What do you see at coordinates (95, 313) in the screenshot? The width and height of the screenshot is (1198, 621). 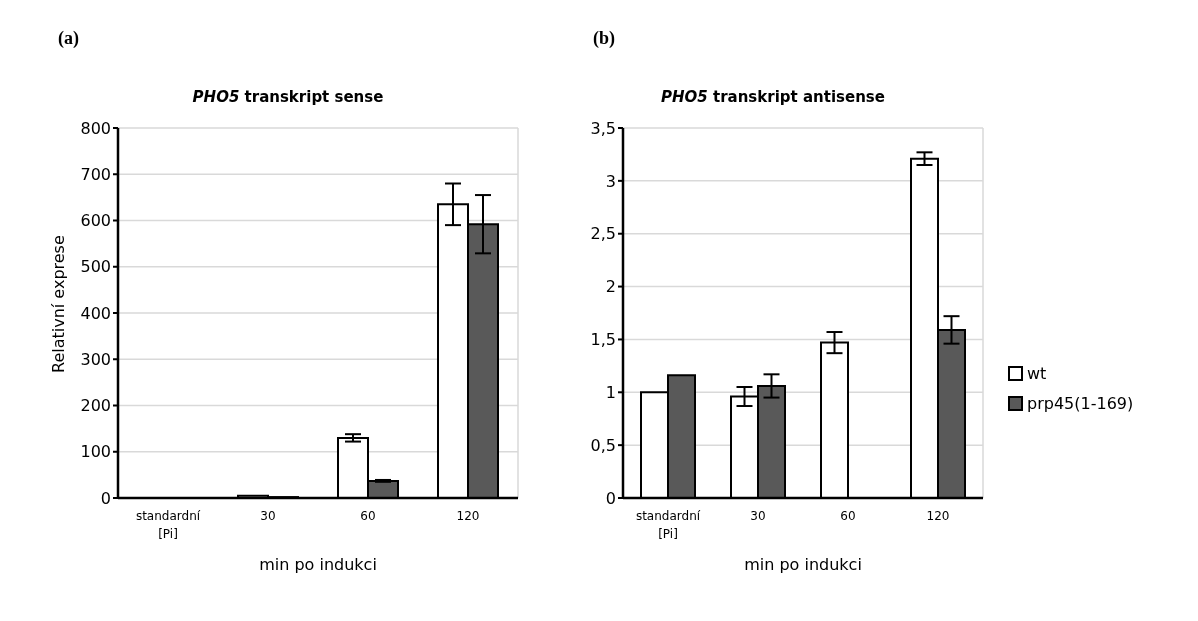 I see `y-tick-label: 400` at bounding box center [95, 313].